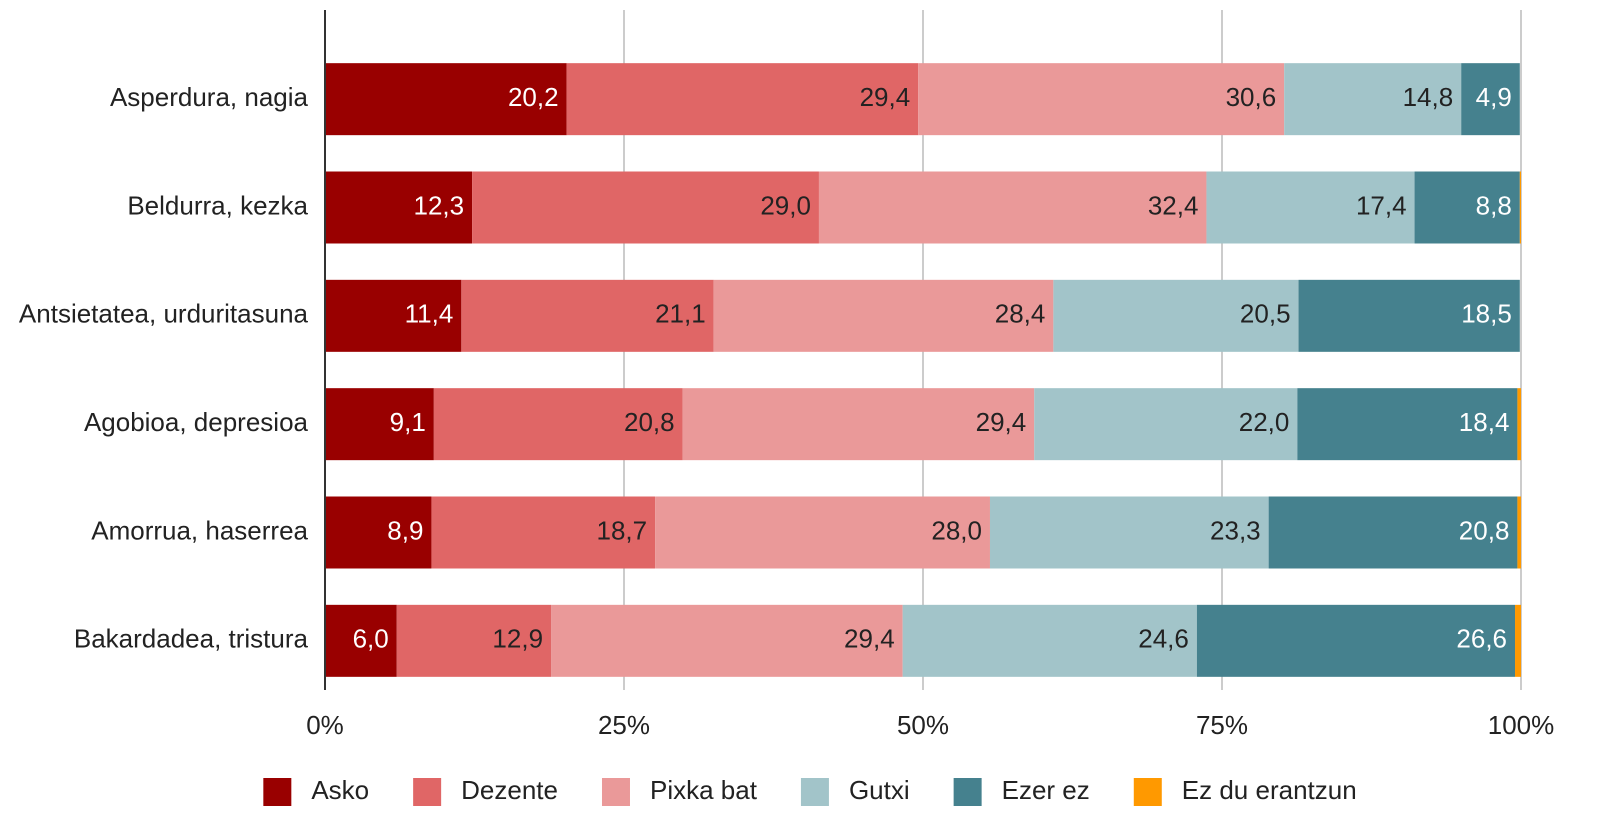  Describe the element at coordinates (624, 725) in the screenshot. I see `x-tick-label: 25%` at that location.